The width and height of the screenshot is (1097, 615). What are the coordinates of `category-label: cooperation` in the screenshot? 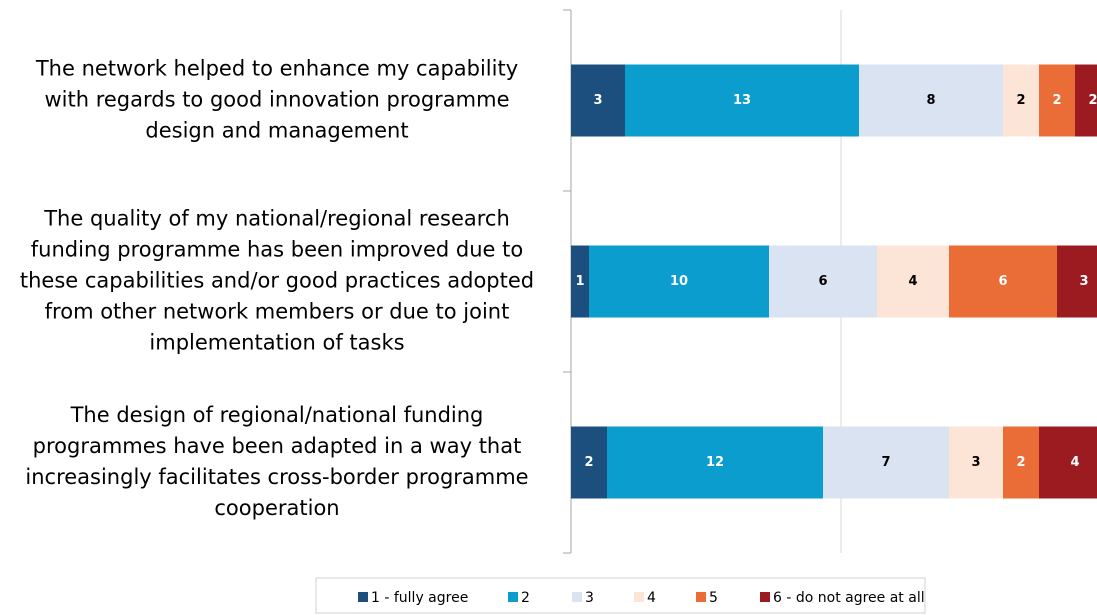 It's located at (276, 508).